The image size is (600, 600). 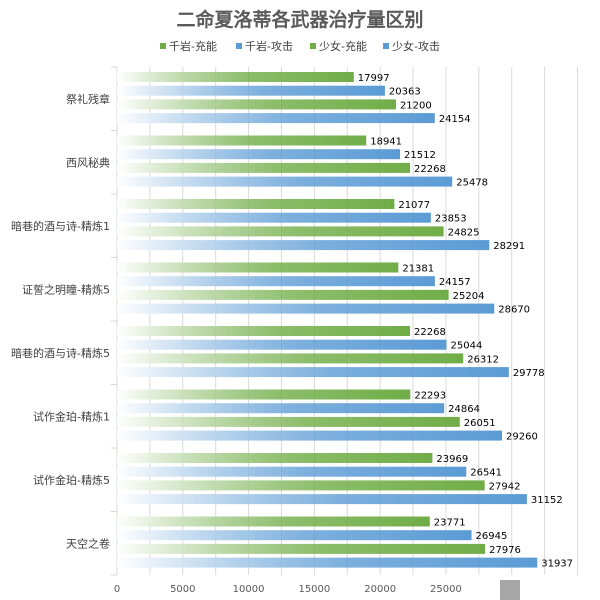 I want to click on data-label: 24157, so click(x=455, y=282).